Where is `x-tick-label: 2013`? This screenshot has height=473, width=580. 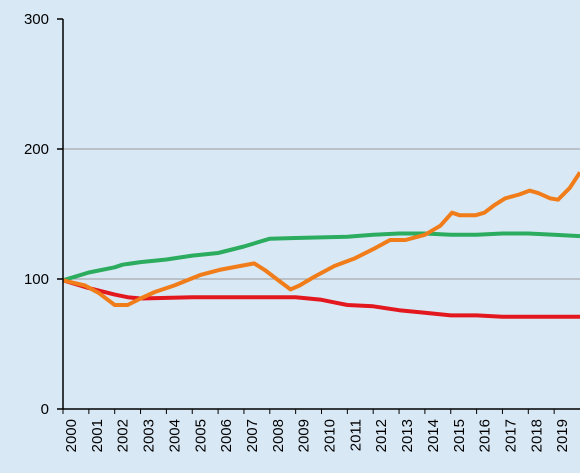
x-tick-label: 2013 is located at coordinates (407, 435).